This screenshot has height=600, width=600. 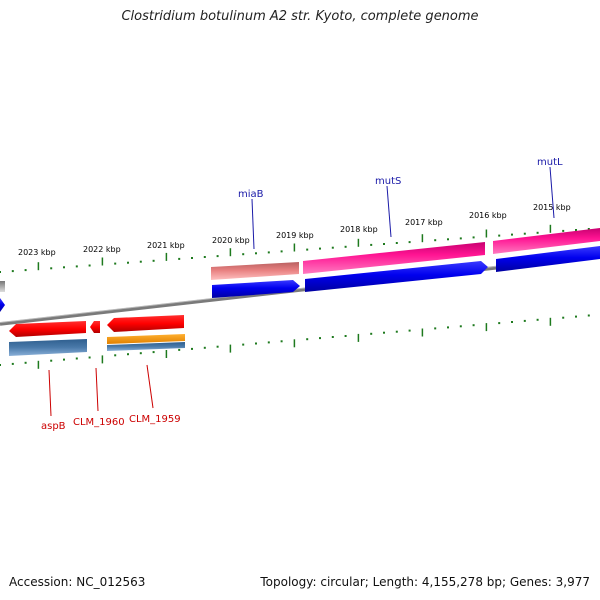 I want to click on label-mut-s: mutS, so click(x=388, y=181).